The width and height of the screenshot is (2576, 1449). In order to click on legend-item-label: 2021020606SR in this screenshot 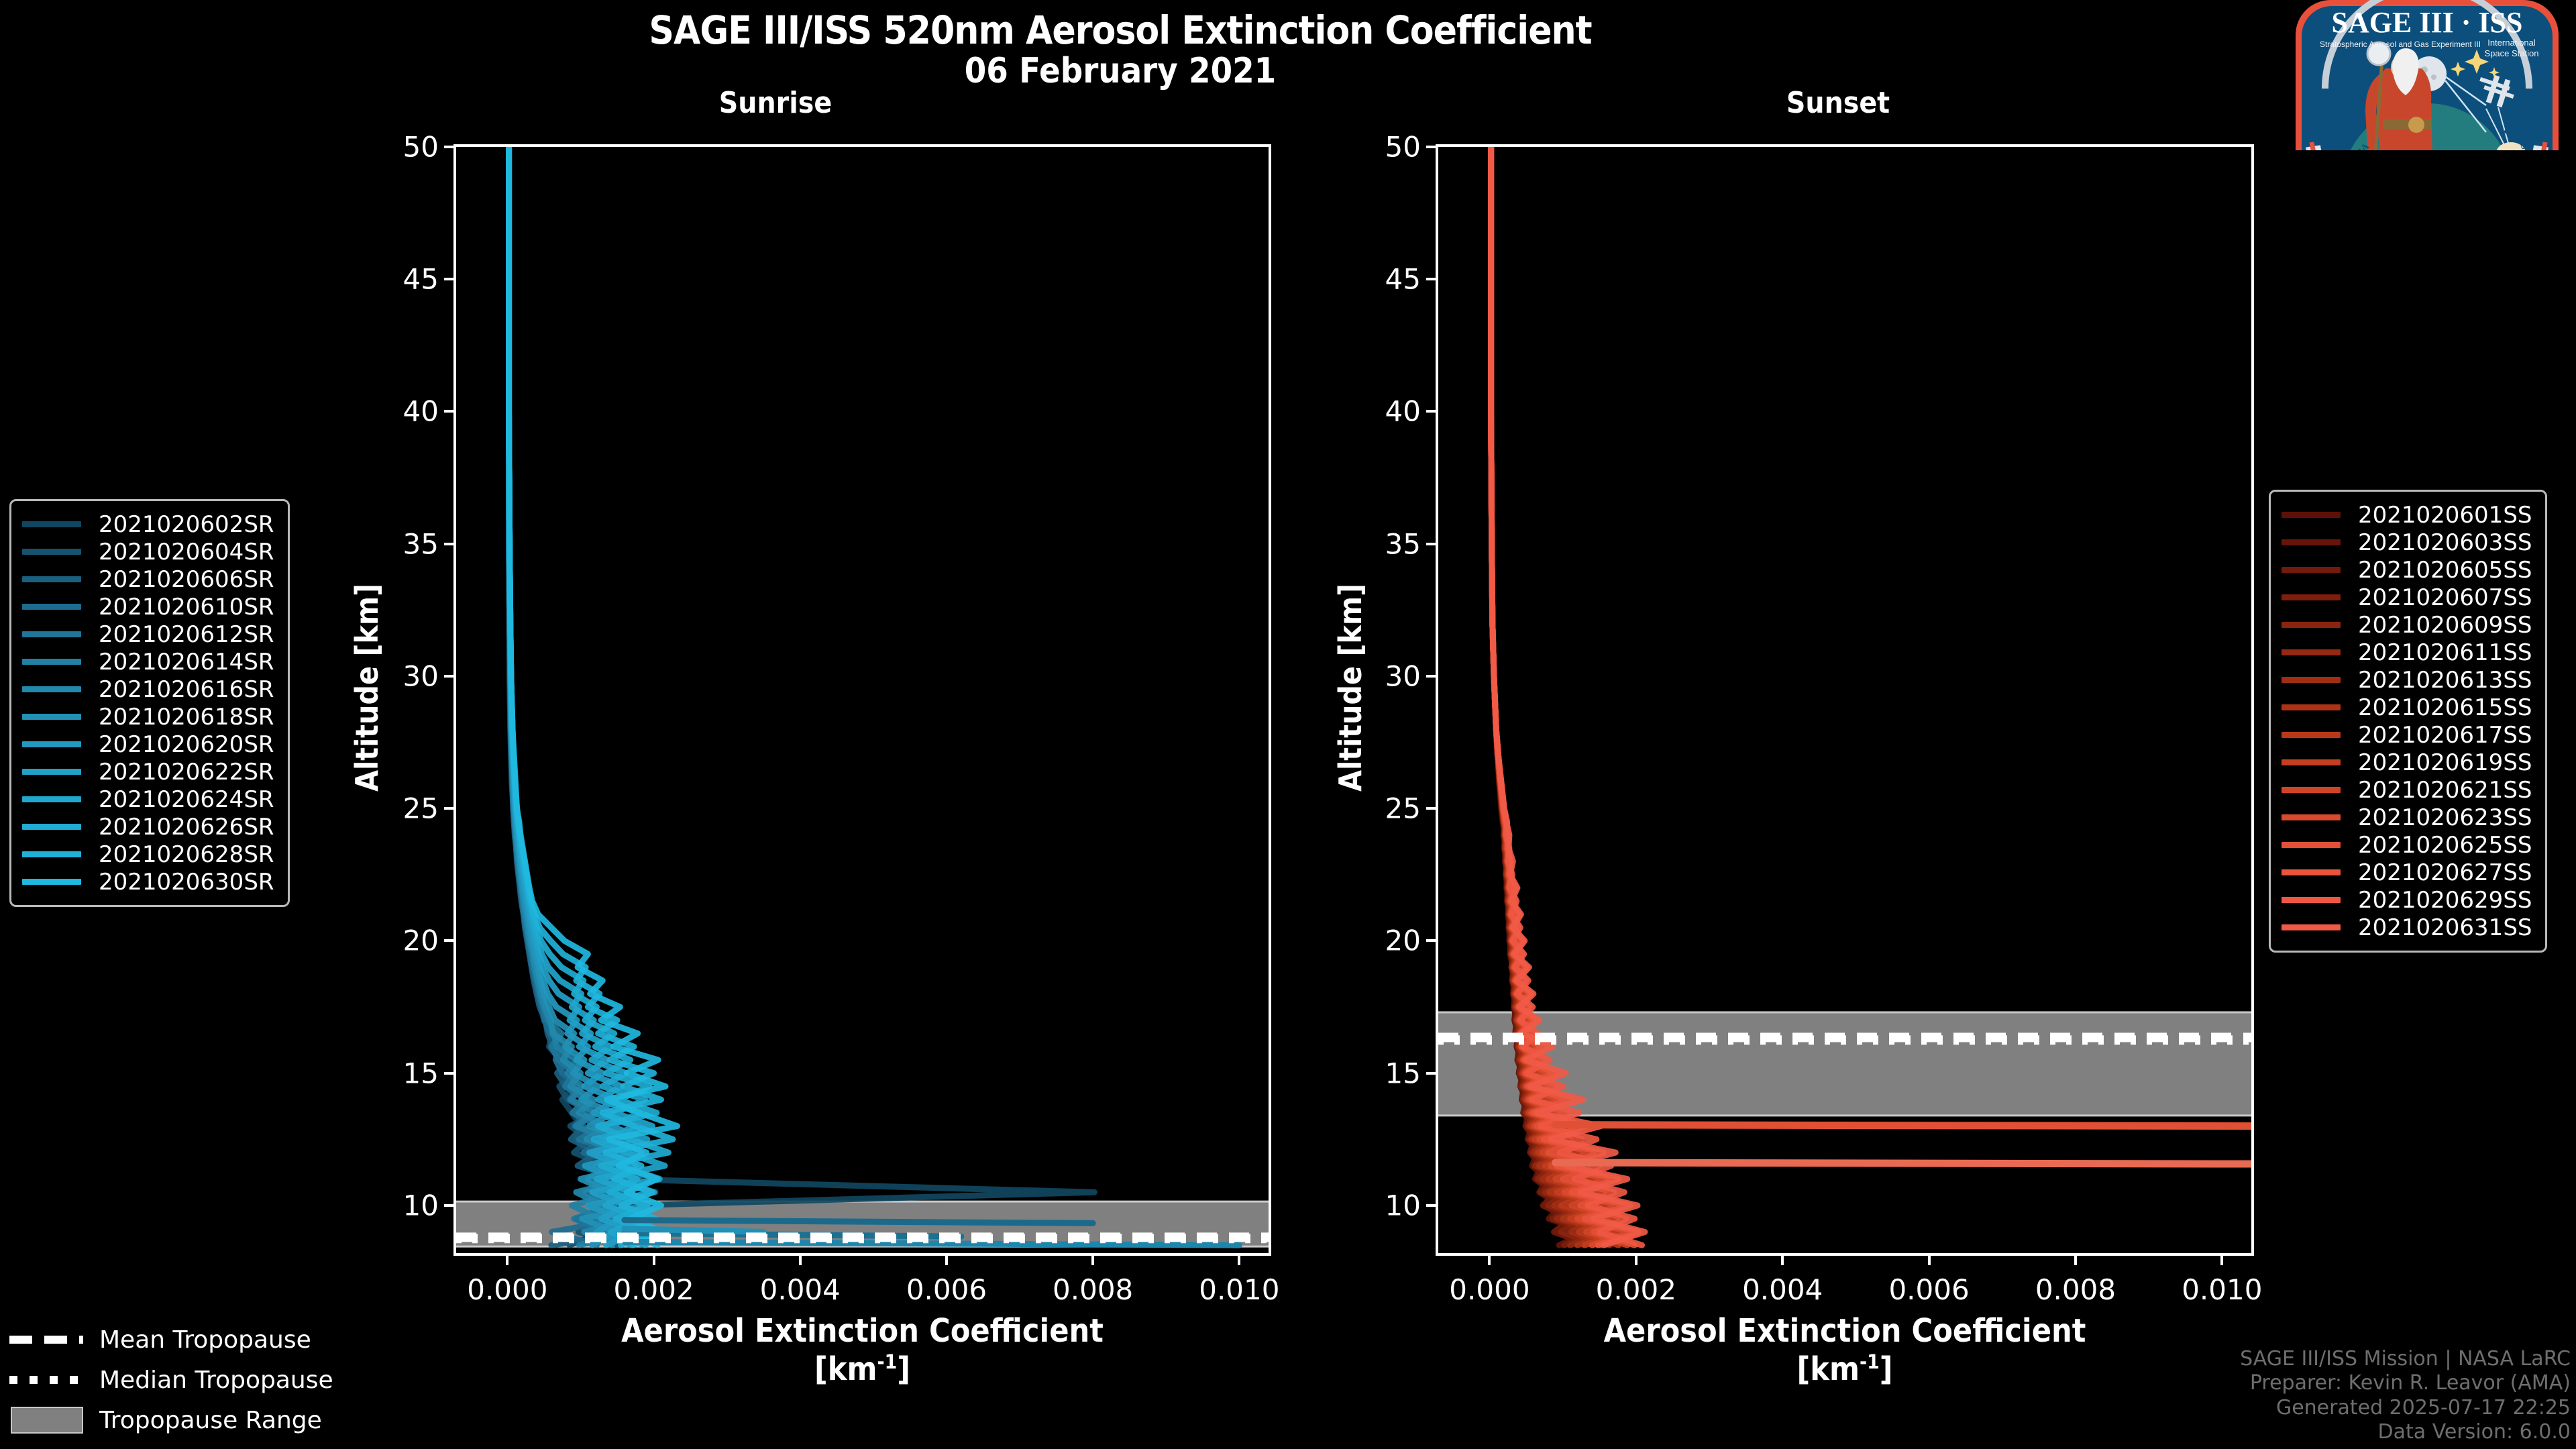, I will do `click(186, 579)`.